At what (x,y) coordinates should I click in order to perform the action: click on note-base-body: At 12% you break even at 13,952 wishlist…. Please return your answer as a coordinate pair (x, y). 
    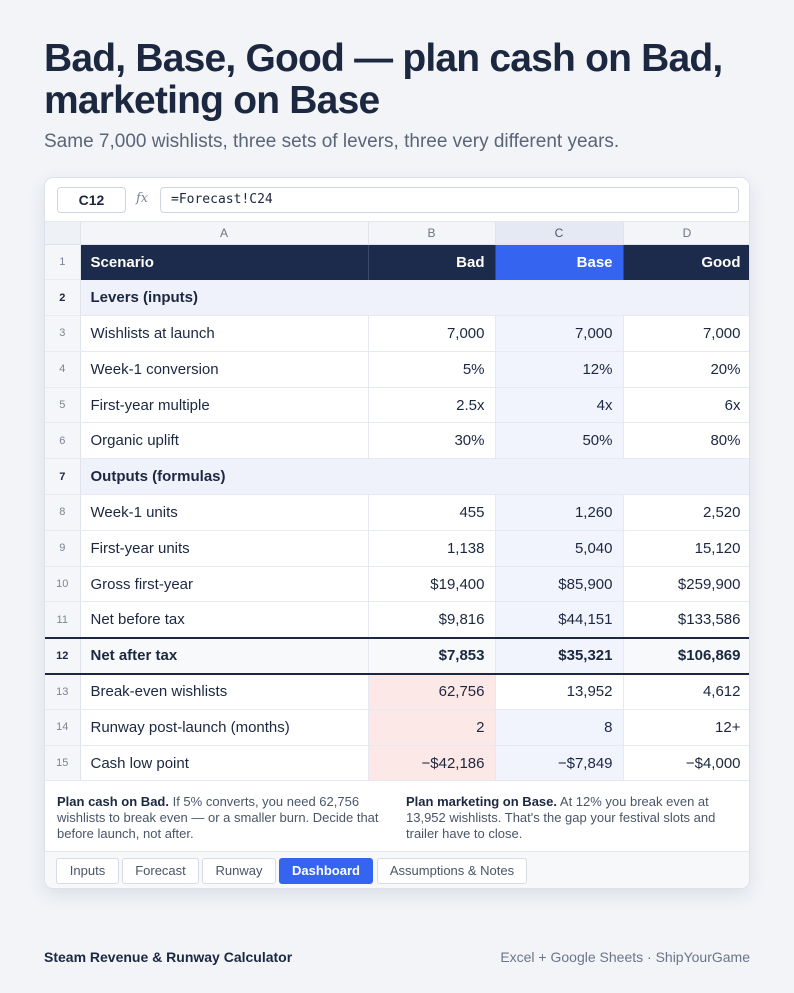
    Looking at the image, I should click on (561, 817).